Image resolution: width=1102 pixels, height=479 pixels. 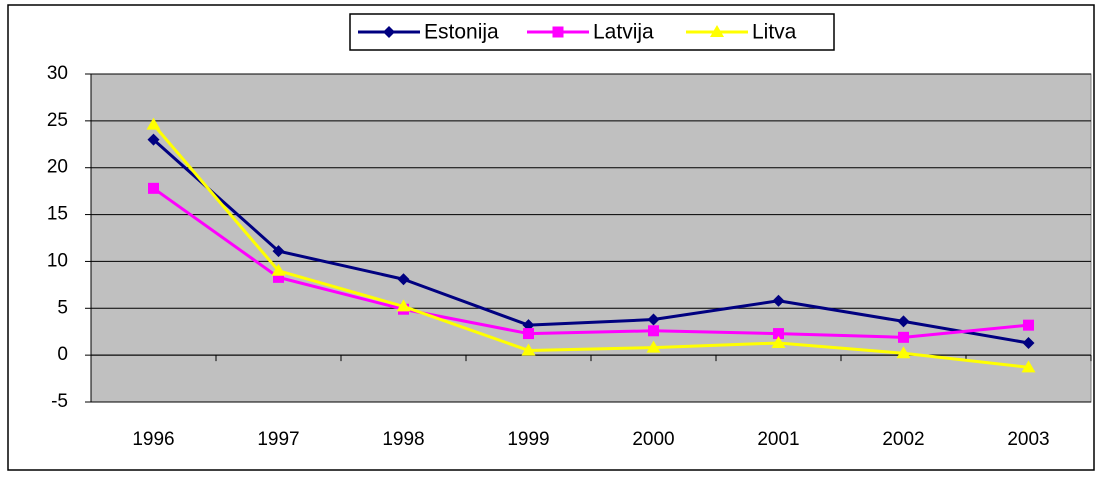 I want to click on legend-label: Litva, so click(x=774, y=32).